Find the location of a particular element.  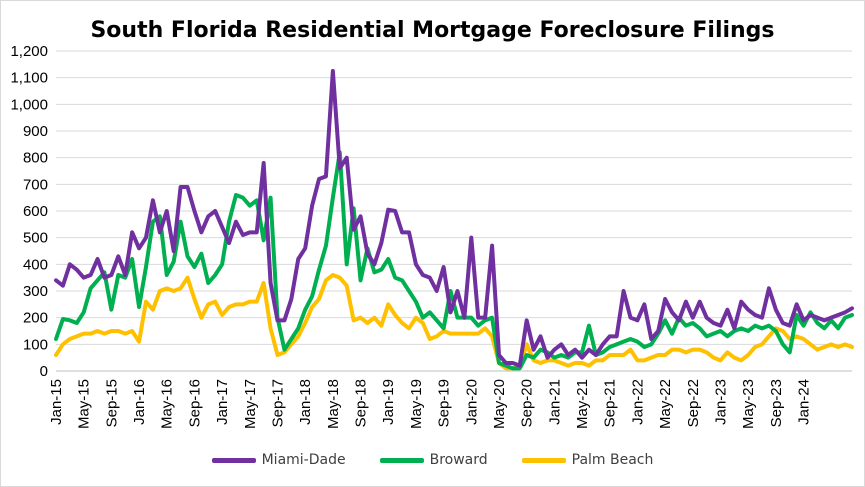

x-tick-label: Sep-20 is located at coordinates (527, 403).